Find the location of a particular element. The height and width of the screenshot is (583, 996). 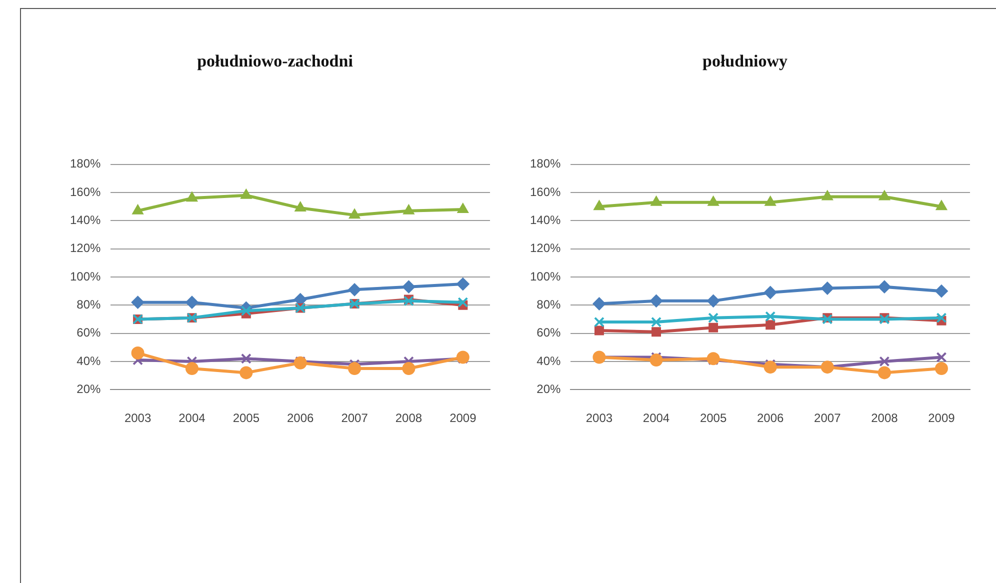

chart-title: południowo-zachodni is located at coordinates (275, 61).